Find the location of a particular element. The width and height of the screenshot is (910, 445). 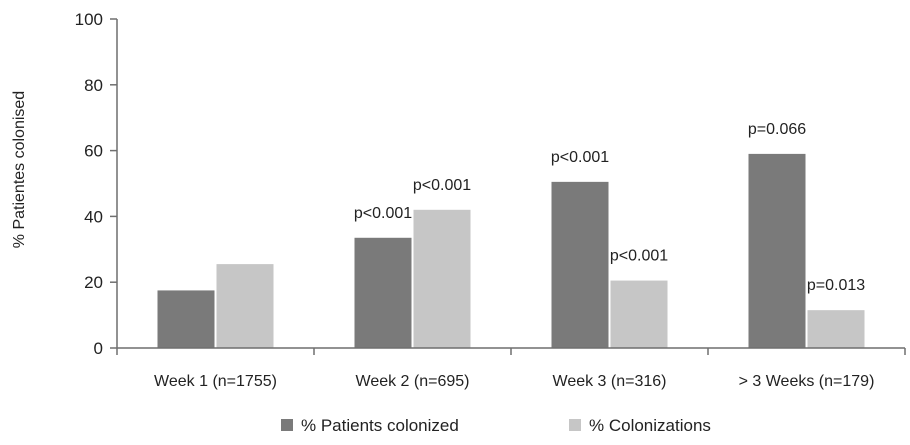

y-tick-label: 80 is located at coordinates (93, 85).